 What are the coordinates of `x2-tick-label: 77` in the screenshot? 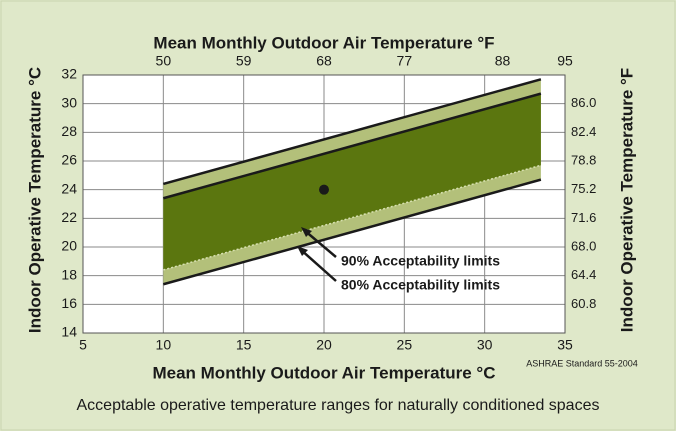 It's located at (405, 61).